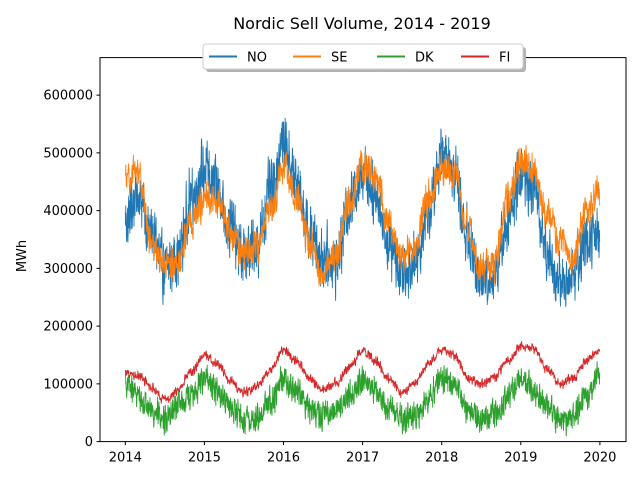 Image resolution: width=640 pixels, height=480 pixels. What do you see at coordinates (283, 458) in the screenshot?
I see `x-tick-label: 2016` at bounding box center [283, 458].